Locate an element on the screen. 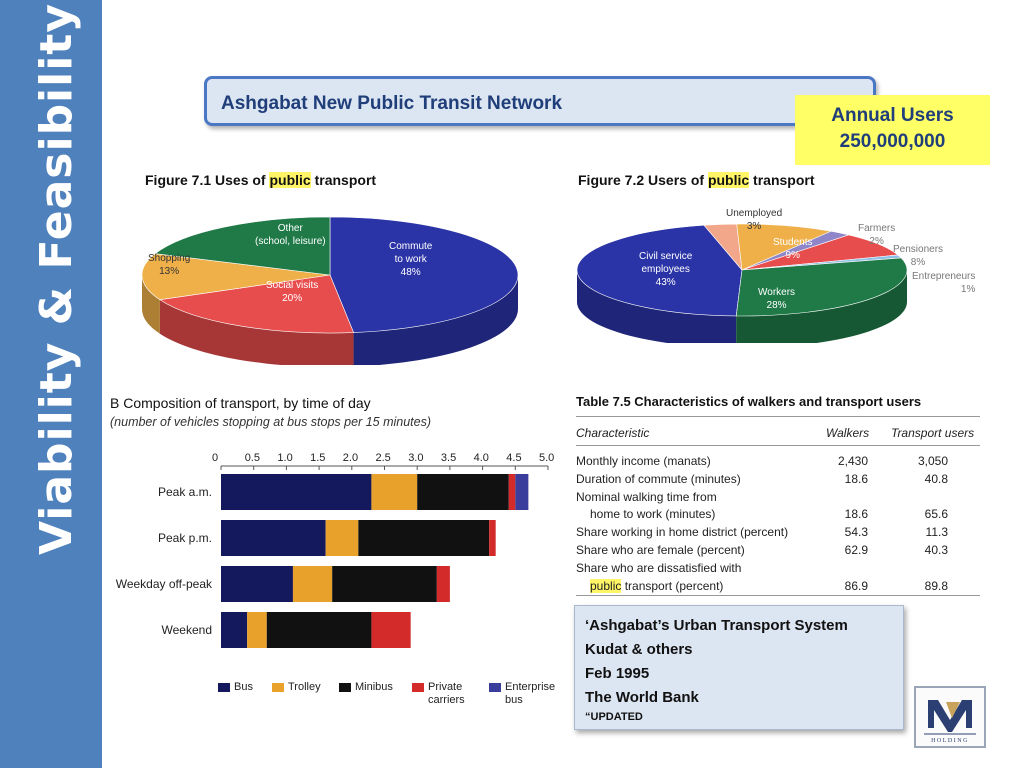  table-row-label: Share working in home district (percent) is located at coordinates (682, 532).